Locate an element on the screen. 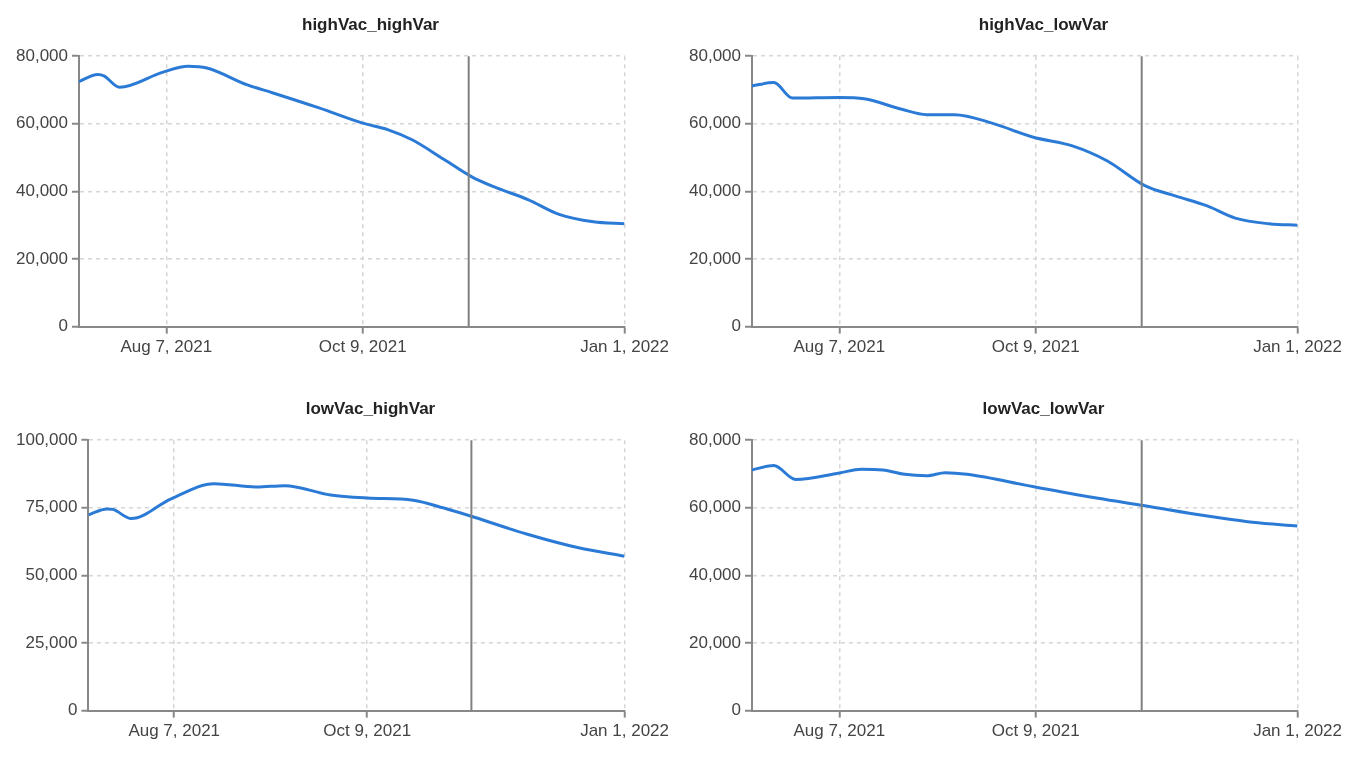 The image size is (1347, 780). chart-title: lowVac_lowVar is located at coordinates (1043, 409).